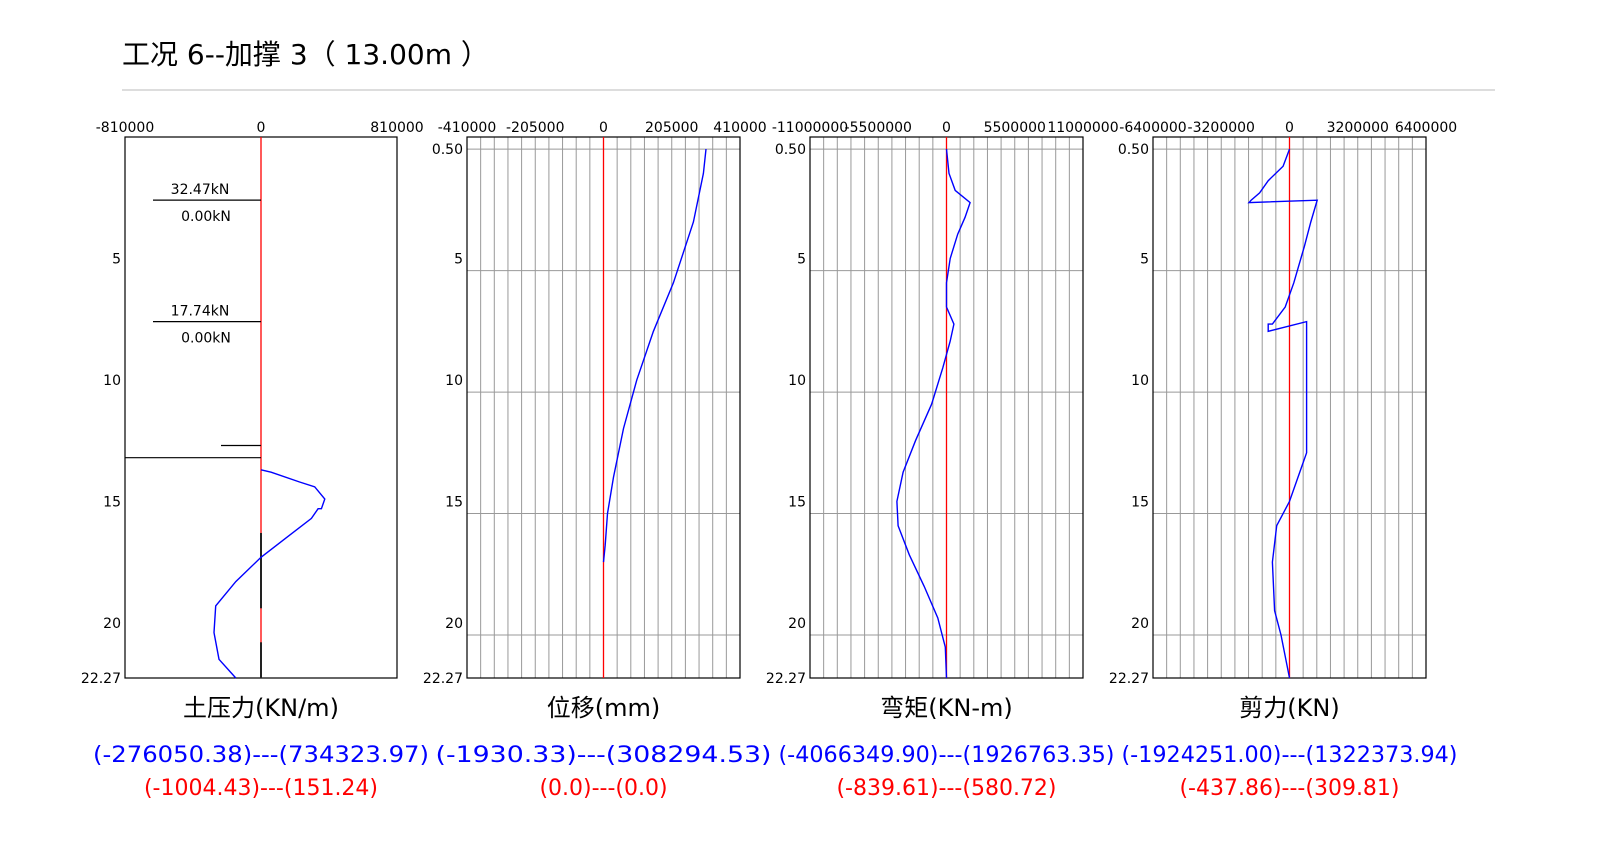  I want to click on sheet-title: 工况 6--加撑 3（ 13.00m ）, so click(305, 54).